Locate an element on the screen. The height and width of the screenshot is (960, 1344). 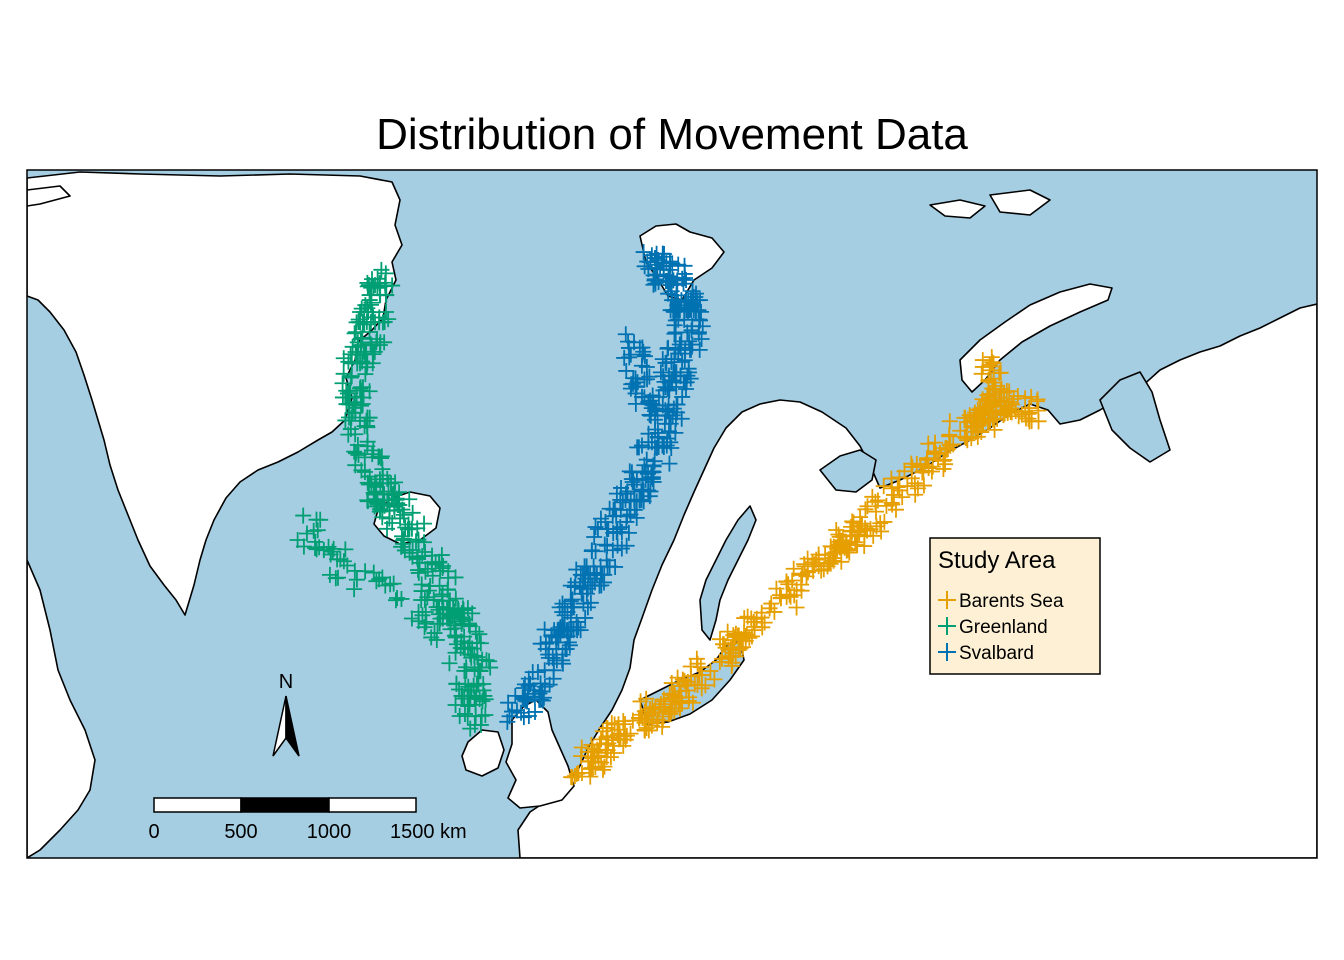
legend-label-greenland: Greenland is located at coordinates (1003, 627).